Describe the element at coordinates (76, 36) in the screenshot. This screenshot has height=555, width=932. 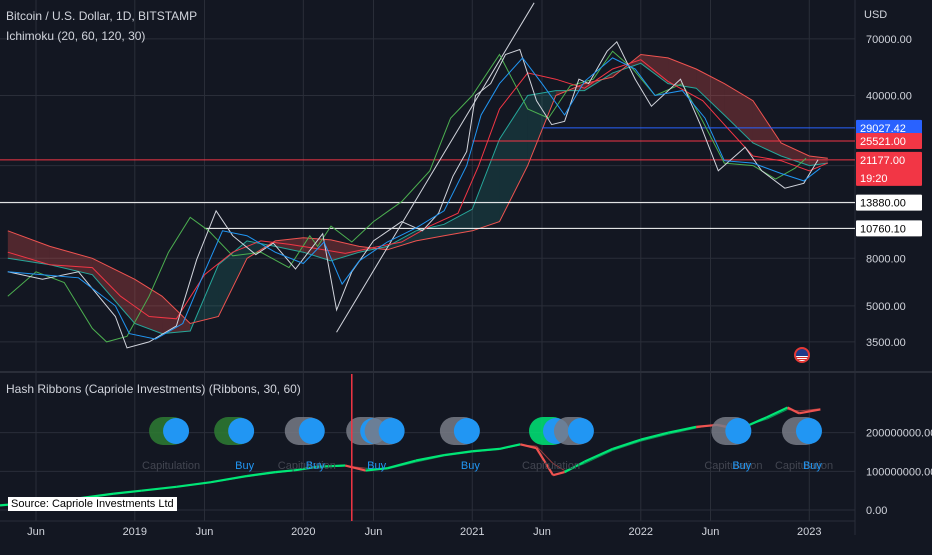
I see `ichimoku-legend: Ichimoku (20, 60, 120, 30)` at that location.